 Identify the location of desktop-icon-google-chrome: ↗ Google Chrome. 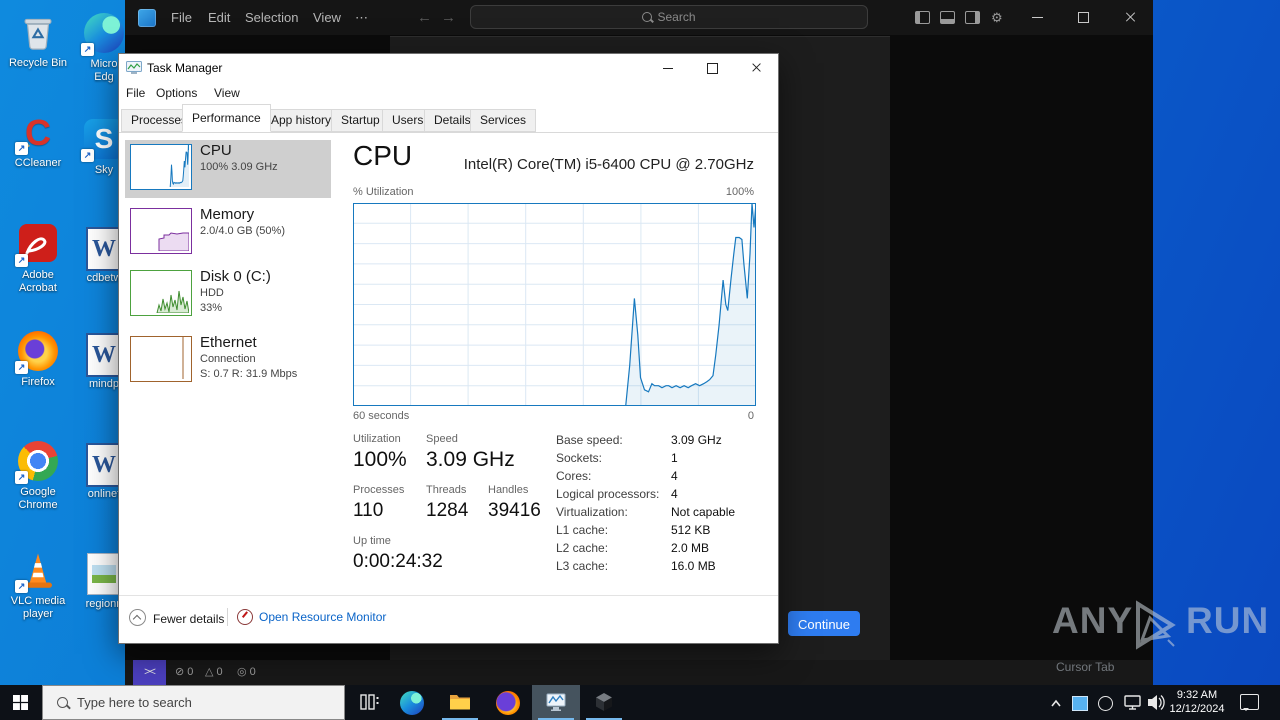
(38, 476).